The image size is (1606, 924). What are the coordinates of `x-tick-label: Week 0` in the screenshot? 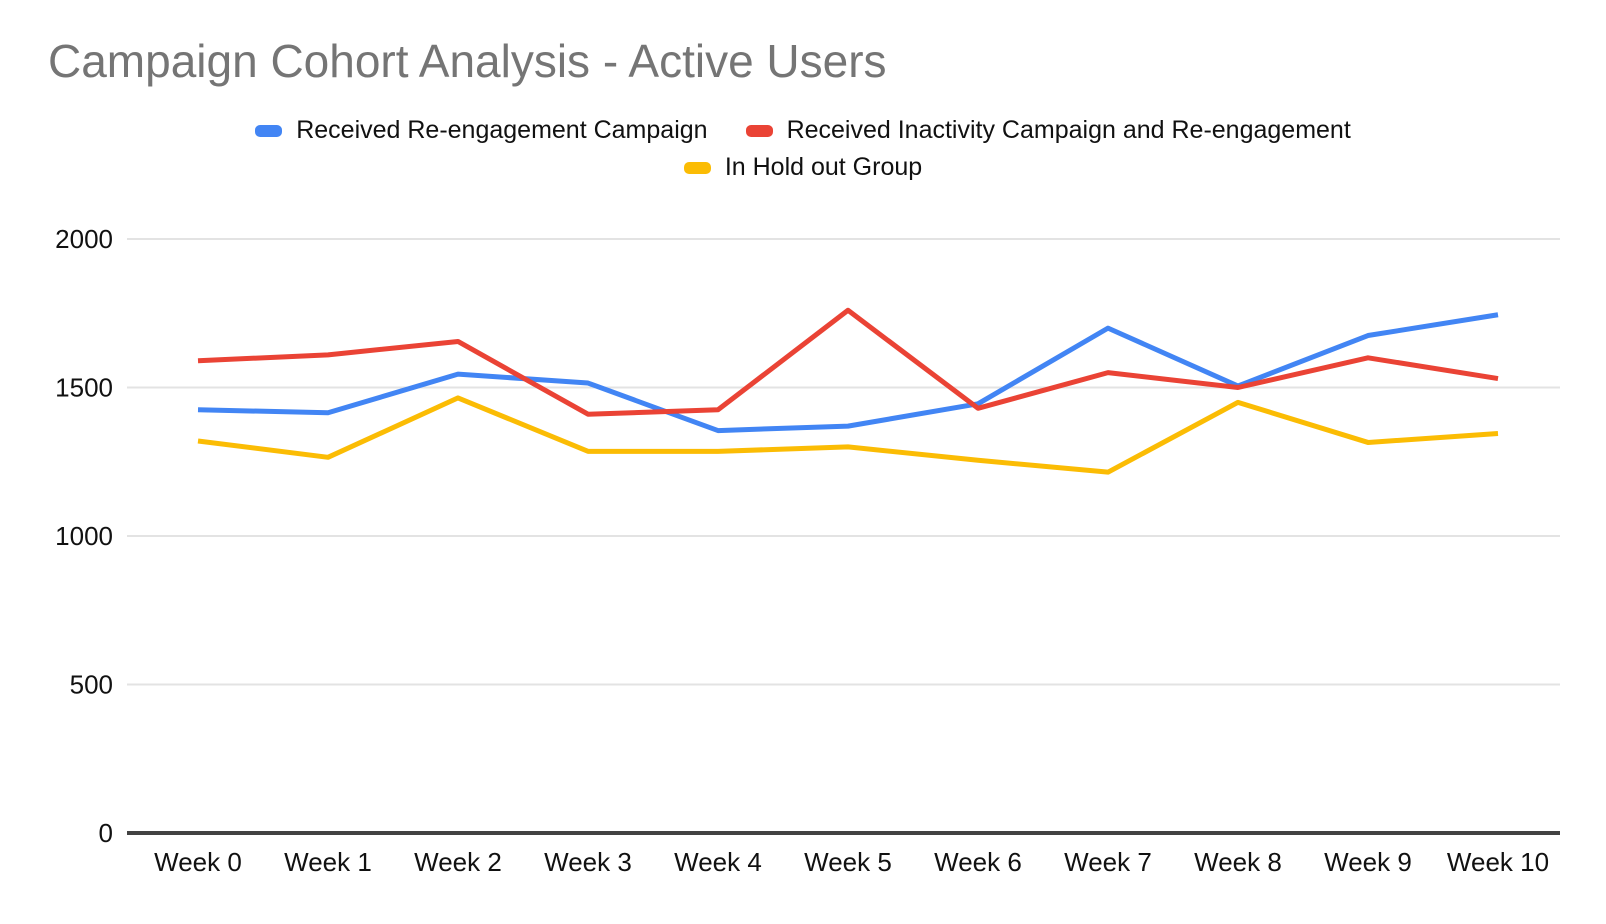 It's located at (198, 862).